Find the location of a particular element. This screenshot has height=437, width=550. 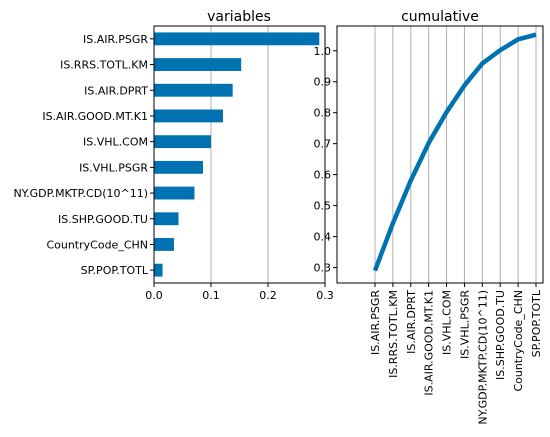

right-chart-title: cumulative is located at coordinates (440, 17).